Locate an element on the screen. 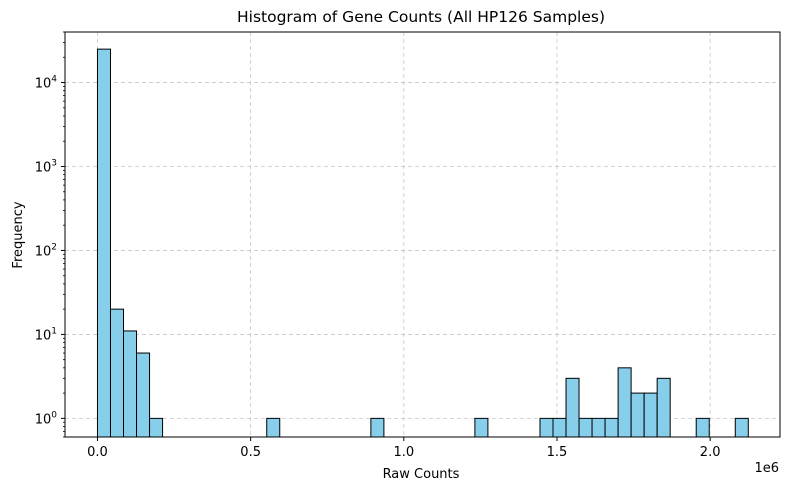 The width and height of the screenshot is (790, 490). x-tick-label: 1.0 is located at coordinates (403, 452).